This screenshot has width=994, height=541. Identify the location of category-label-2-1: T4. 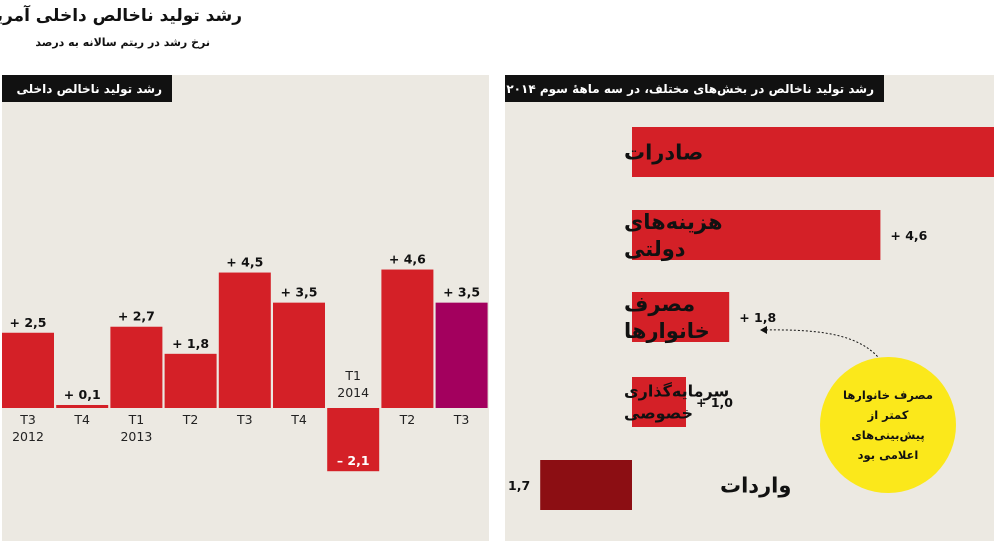
(81, 419).